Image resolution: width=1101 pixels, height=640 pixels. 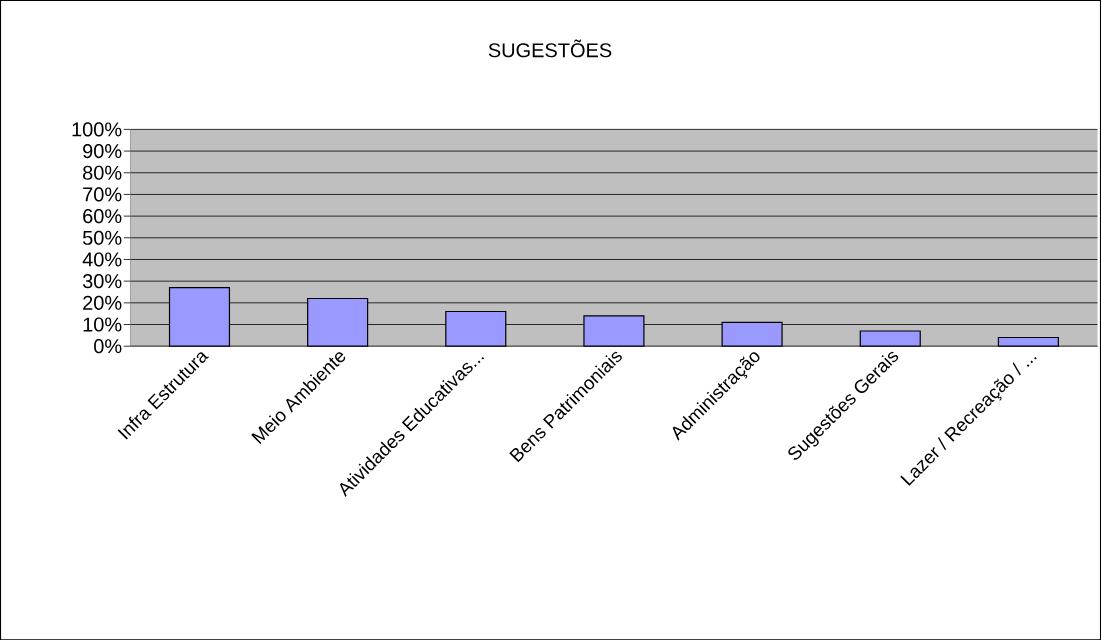 What do you see at coordinates (102, 237) in the screenshot?
I see `y-tick-label: 50%` at bounding box center [102, 237].